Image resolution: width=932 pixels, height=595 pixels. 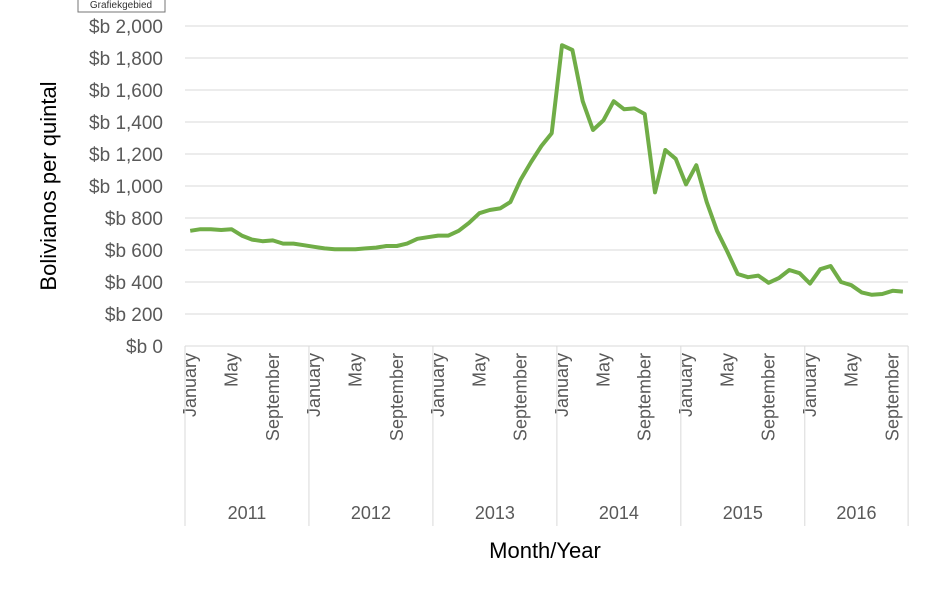 I want to click on y-tick-label: $b 200, so click(x=134, y=315).